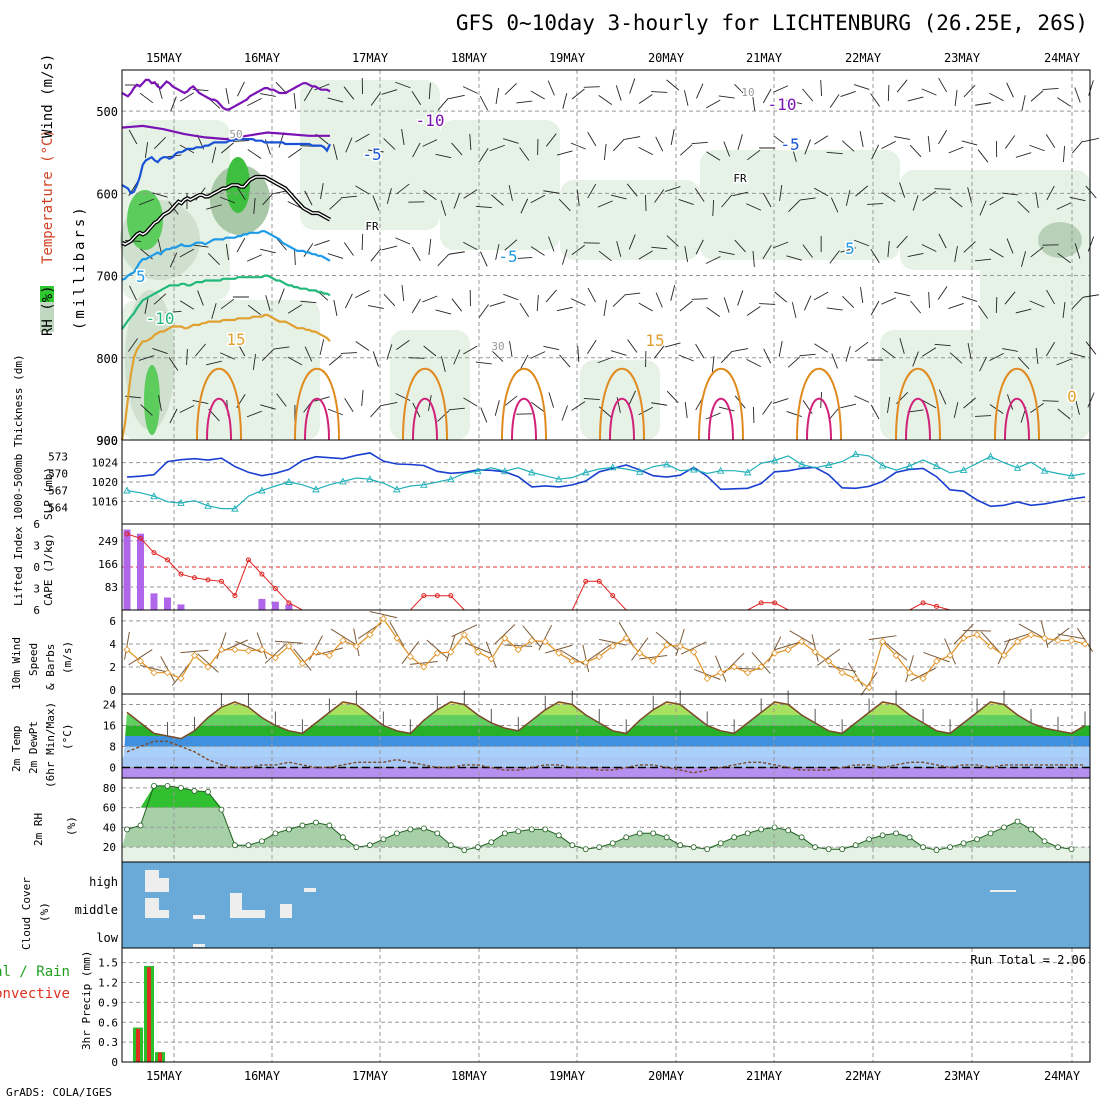 The width and height of the screenshot is (1100, 1104). I want to click on pressure-tick-900: 900, so click(107, 441).